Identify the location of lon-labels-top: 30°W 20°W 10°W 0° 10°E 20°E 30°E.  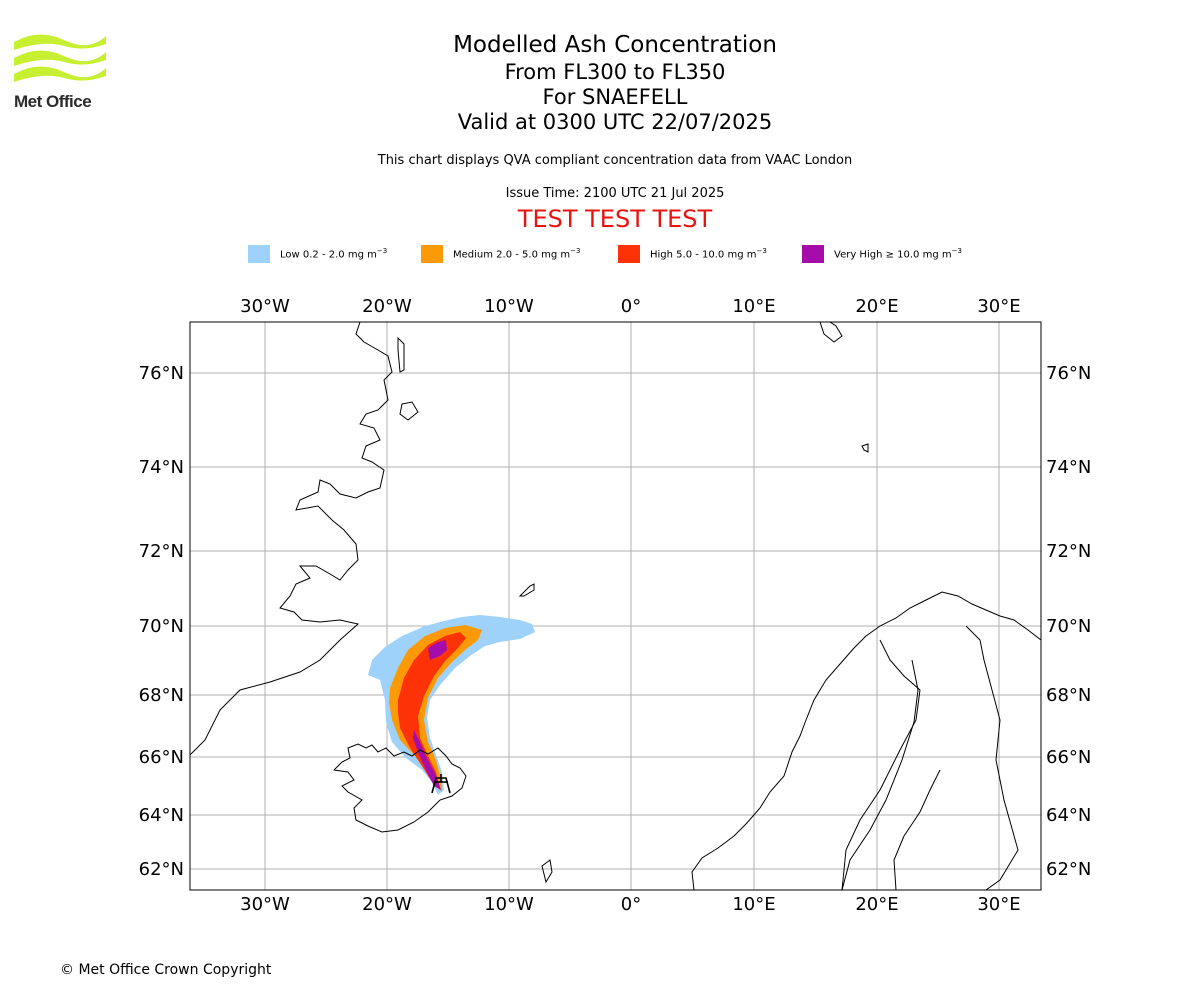
(630, 306).